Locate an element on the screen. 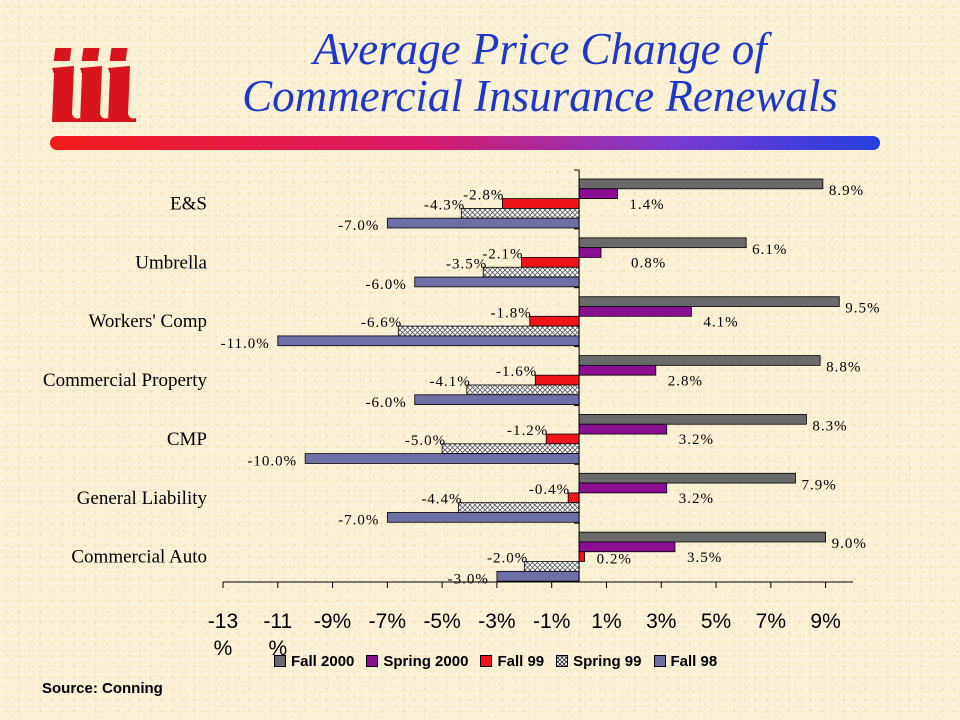  data-label: 9.0% is located at coordinates (849, 544).